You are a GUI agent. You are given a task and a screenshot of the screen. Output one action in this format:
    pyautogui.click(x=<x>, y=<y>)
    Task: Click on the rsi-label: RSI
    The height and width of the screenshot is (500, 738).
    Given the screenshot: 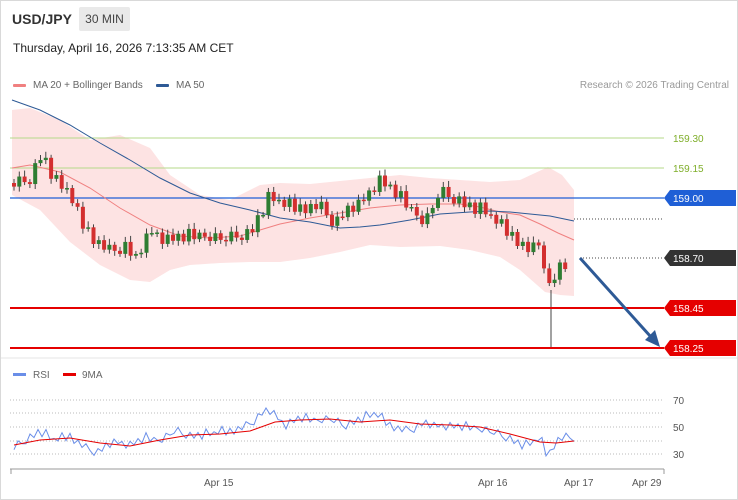 What is the action you would take?
    pyautogui.click(x=41, y=375)
    